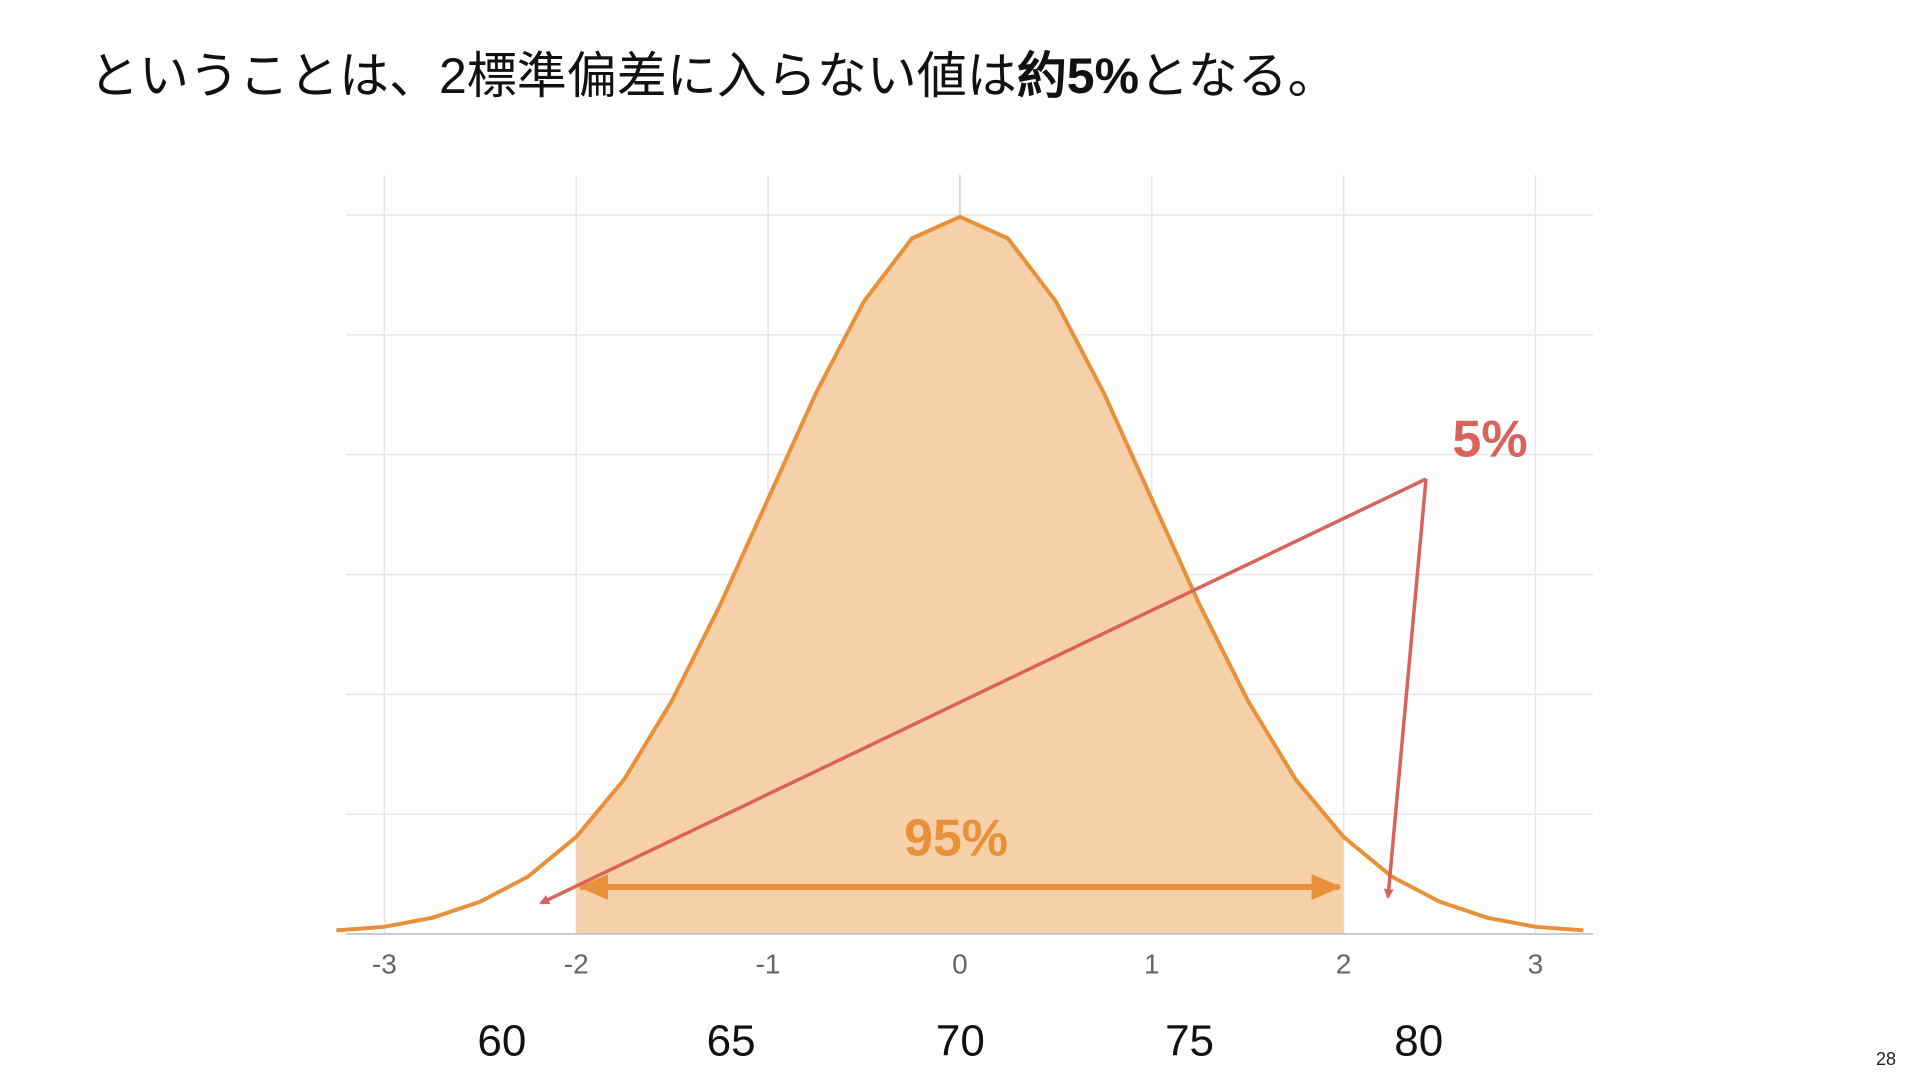 Image resolution: width=1920 pixels, height=1080 pixels. I want to click on title-part: ということは、2標準偏差に入らない値は, so click(553, 76).